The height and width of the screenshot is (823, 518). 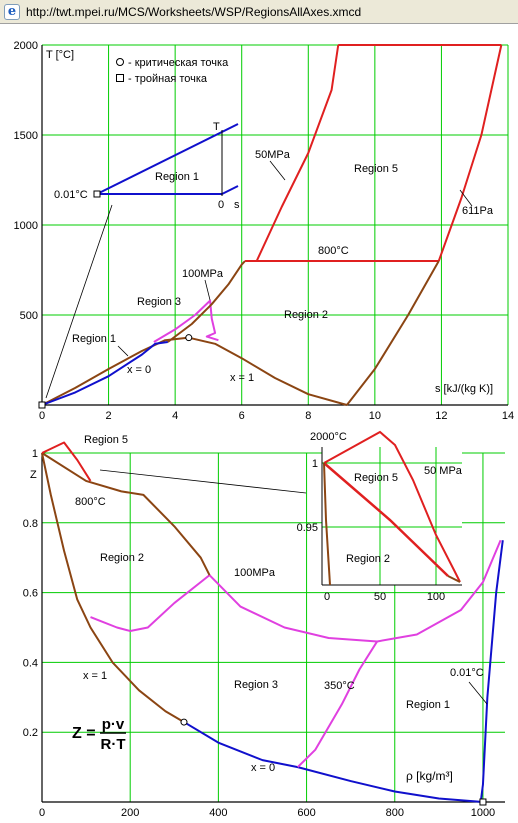 What do you see at coordinates (42, 813) in the screenshot?
I see `zr-x-tick-label: 0` at bounding box center [42, 813].